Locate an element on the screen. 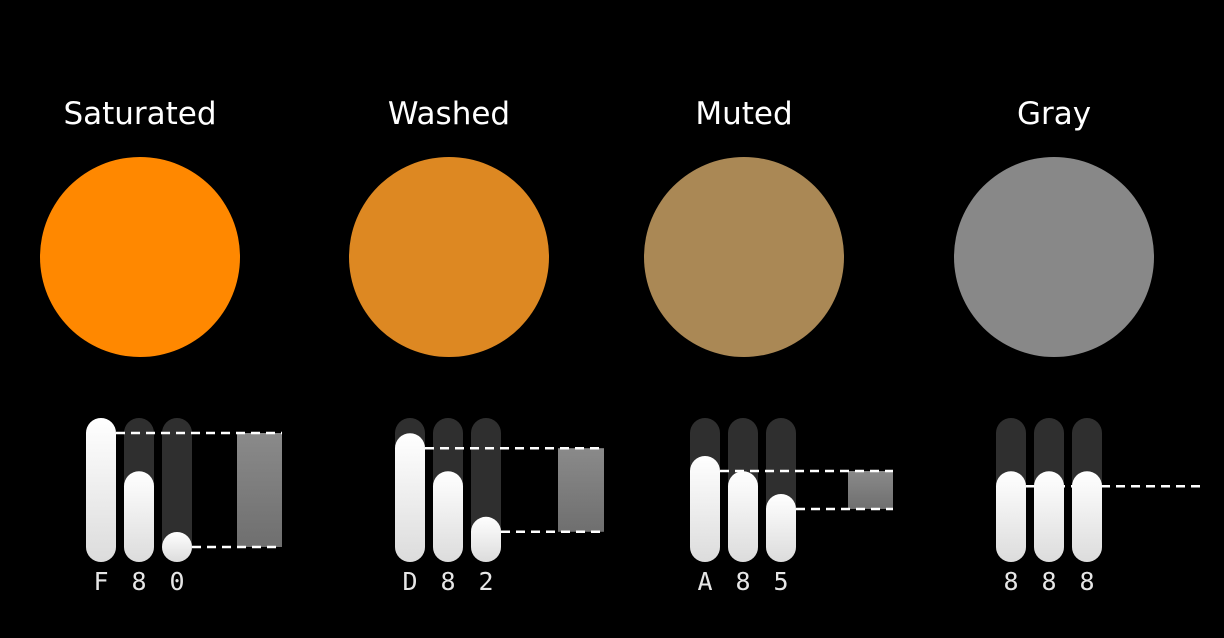 This screenshot has height=638, width=1224. range-box-washed is located at coordinates (581, 490).